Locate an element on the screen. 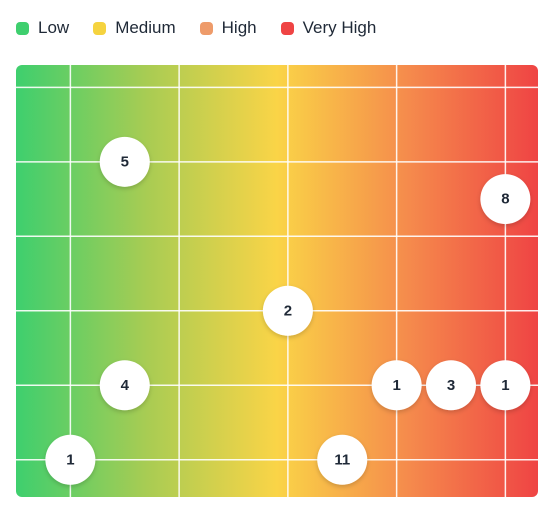 This screenshot has height=514, width=552. data-point-bubble: 2 is located at coordinates (287, 310).